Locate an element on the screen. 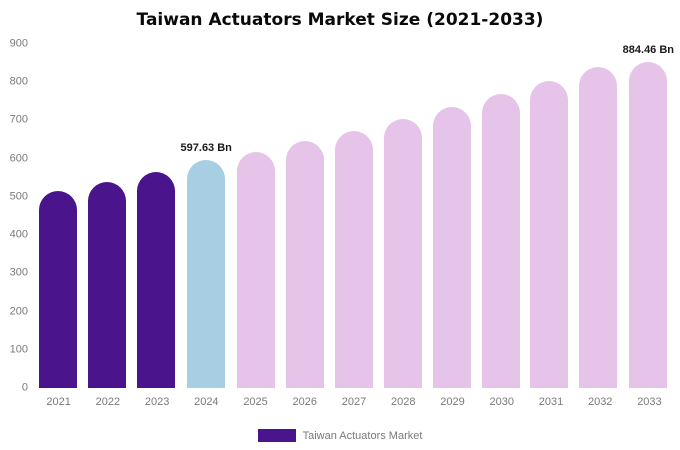 This screenshot has height=450, width=680. y-tick-label: 300 is located at coordinates (18, 272).